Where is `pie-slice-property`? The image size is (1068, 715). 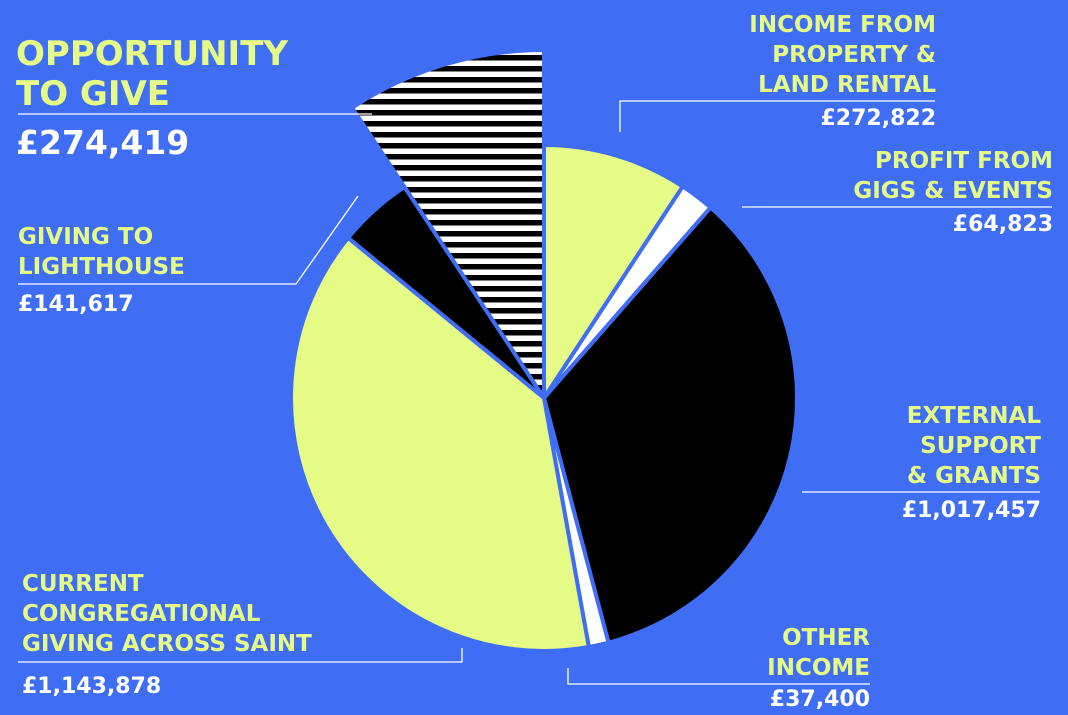 pie-slice-property is located at coordinates (613, 271).